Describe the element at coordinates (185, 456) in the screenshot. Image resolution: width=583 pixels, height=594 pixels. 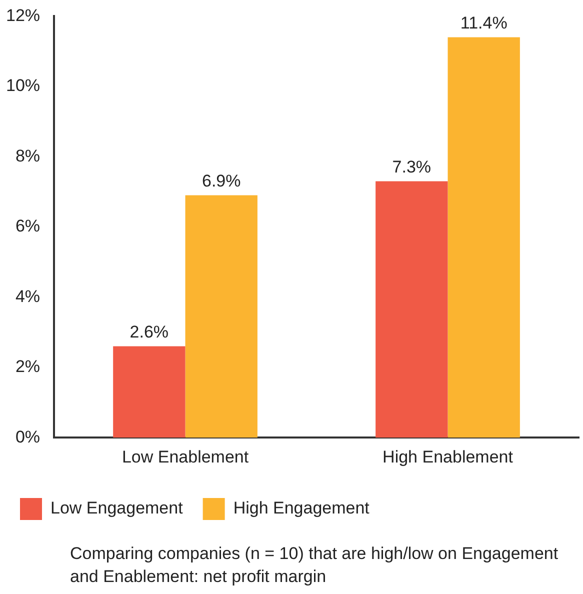
I see `x-tick-label: Low Enablement` at that location.